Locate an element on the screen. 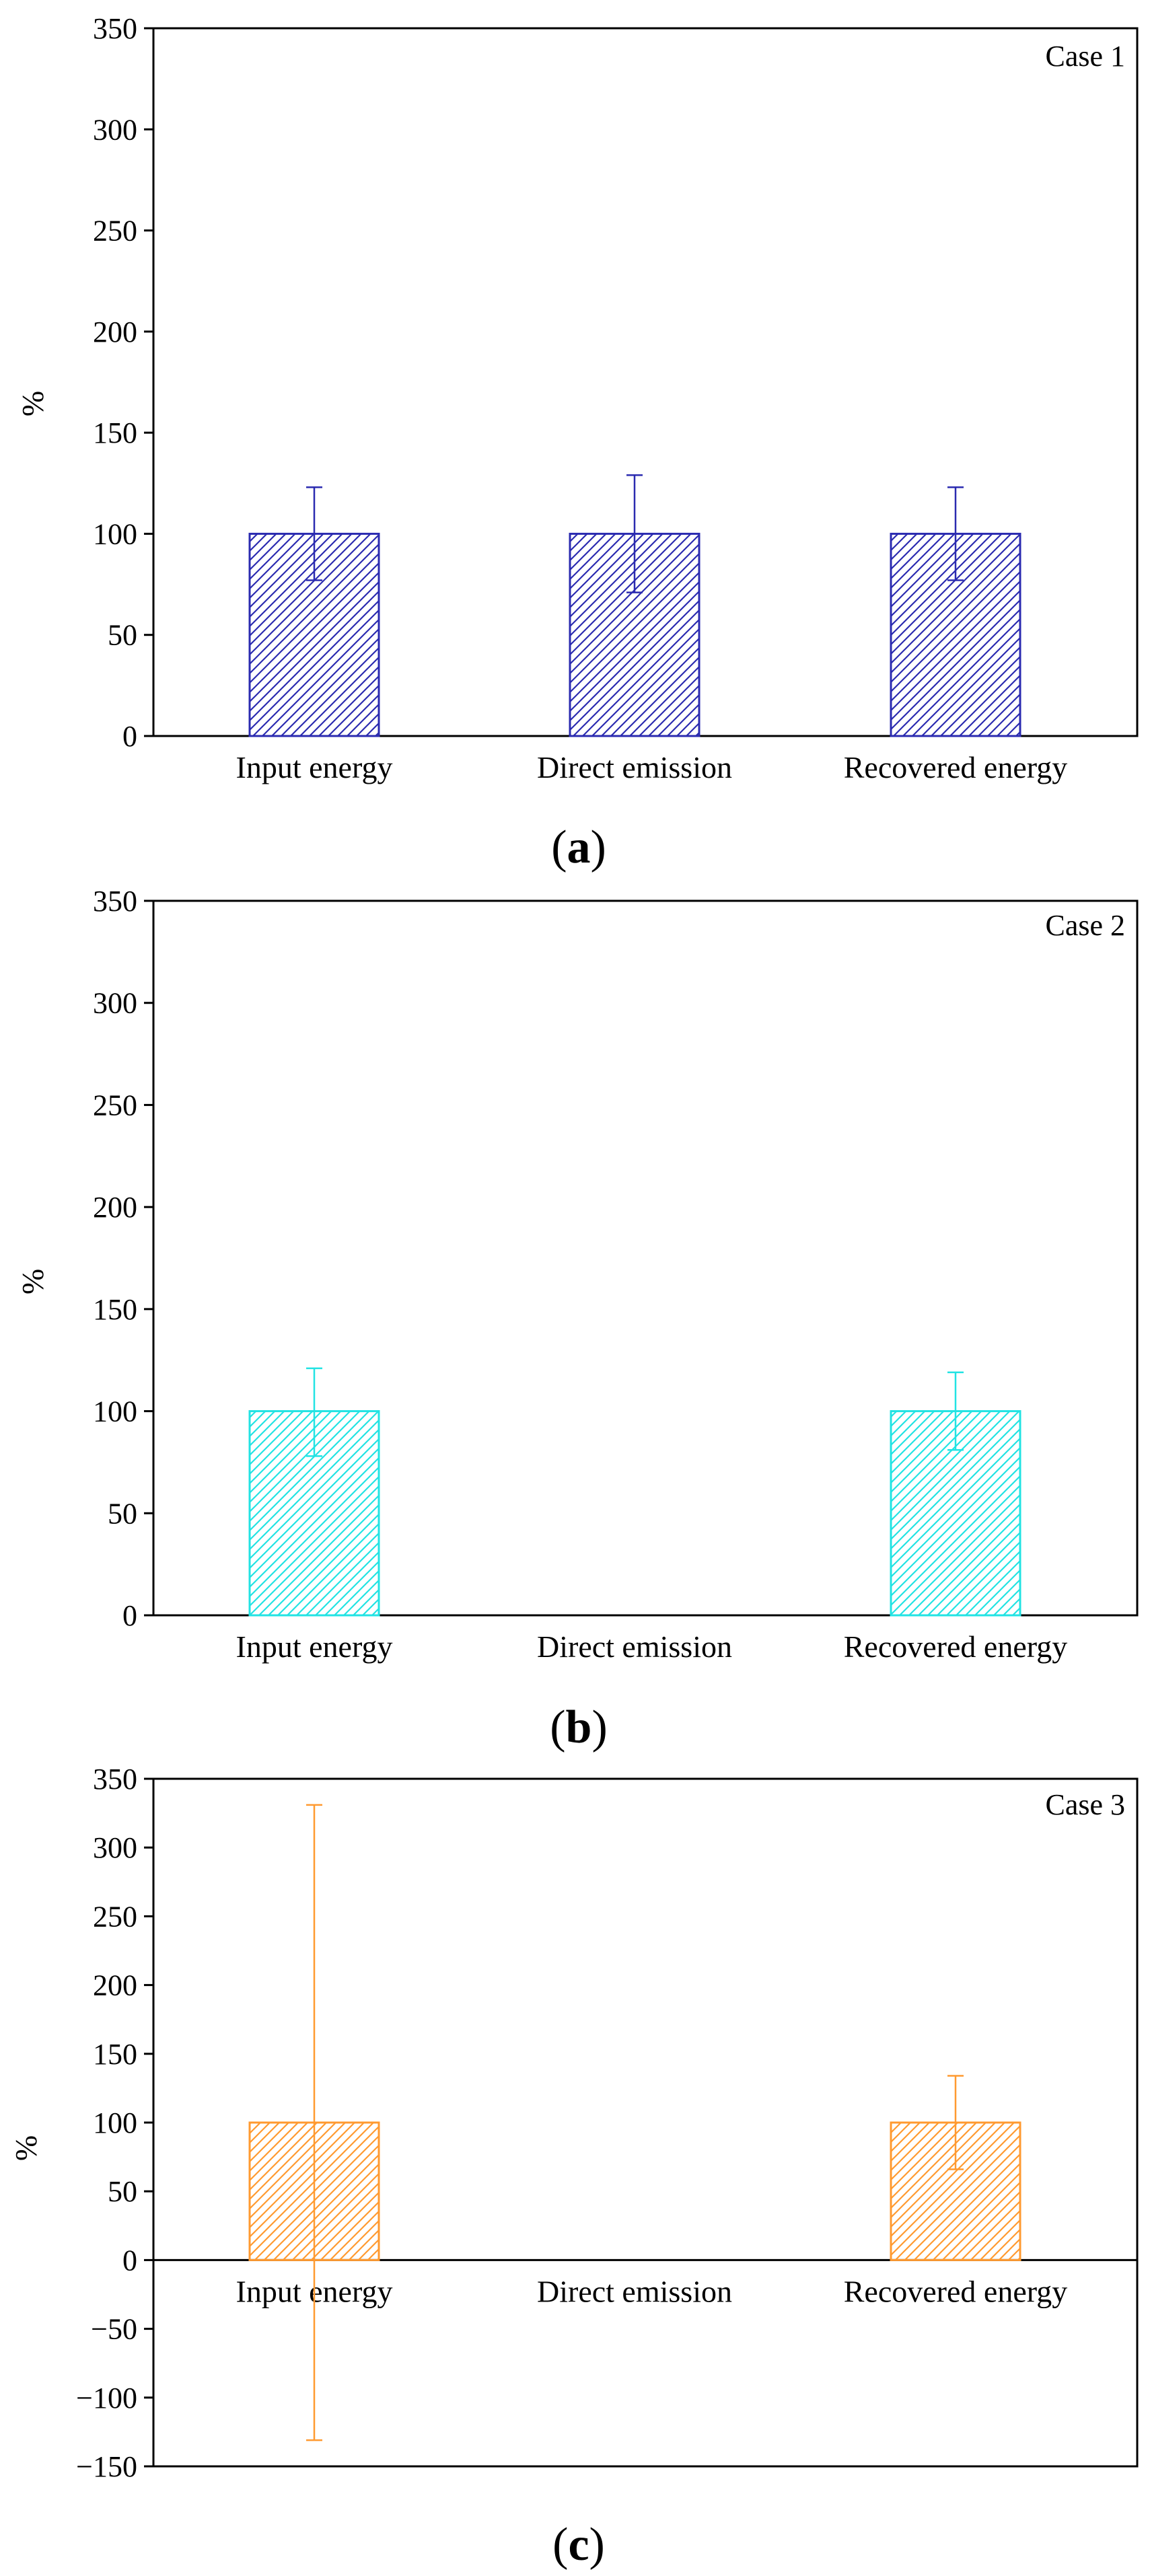 The height and width of the screenshot is (2576, 1150). panel-label: (c) is located at coordinates (578, 2545).